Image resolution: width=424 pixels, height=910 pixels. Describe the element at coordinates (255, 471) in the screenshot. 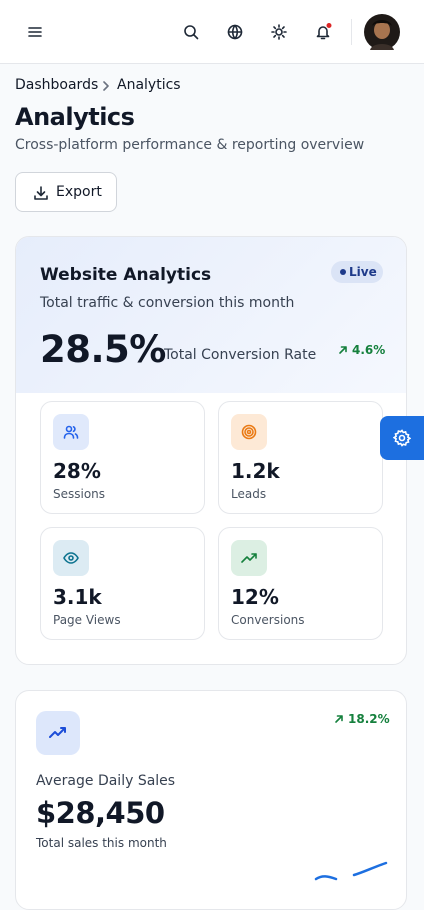

I see `stat-value: 1.2k` at that location.